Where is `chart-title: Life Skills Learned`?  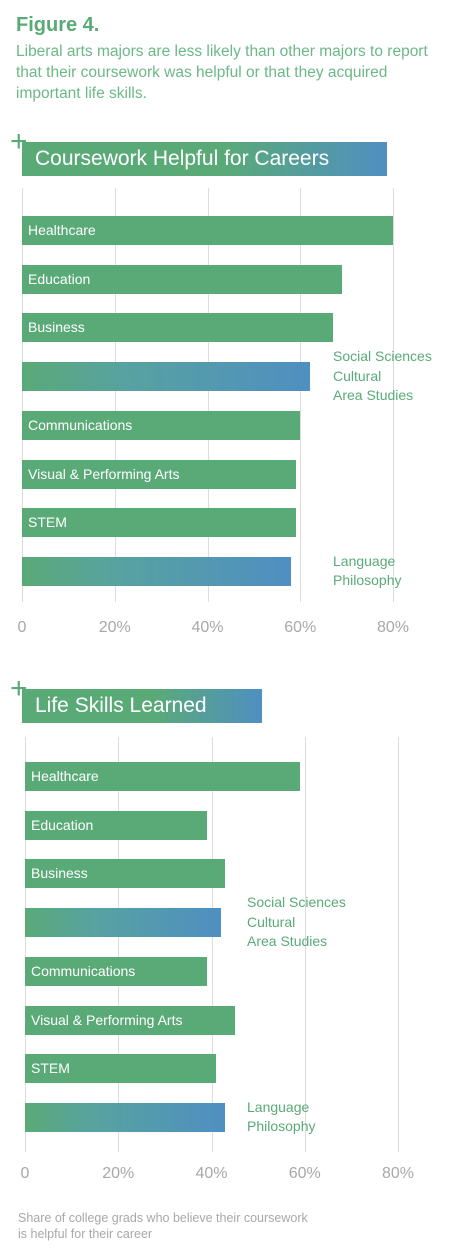
chart-title: Life Skills Learned is located at coordinates (142, 706).